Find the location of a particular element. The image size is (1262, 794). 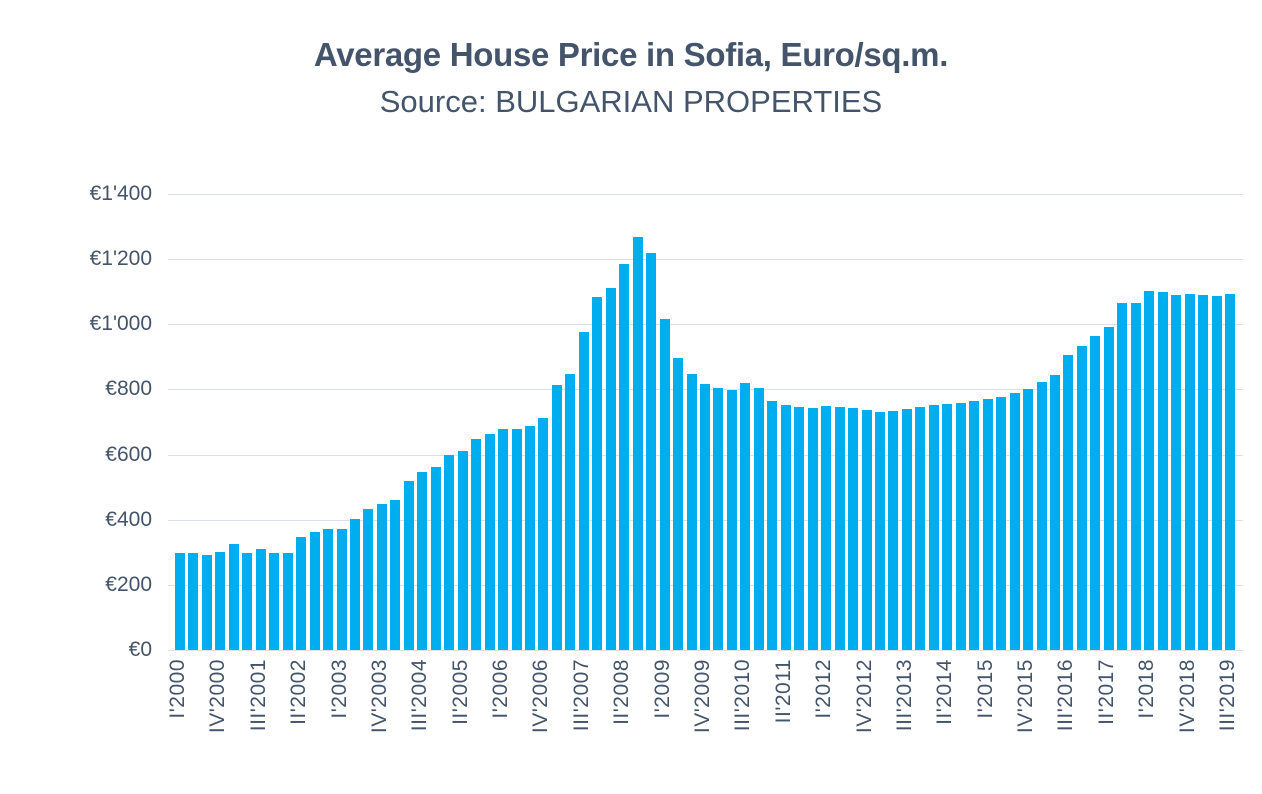

y-axis-tick-label: €200 is located at coordinates (128, 584).